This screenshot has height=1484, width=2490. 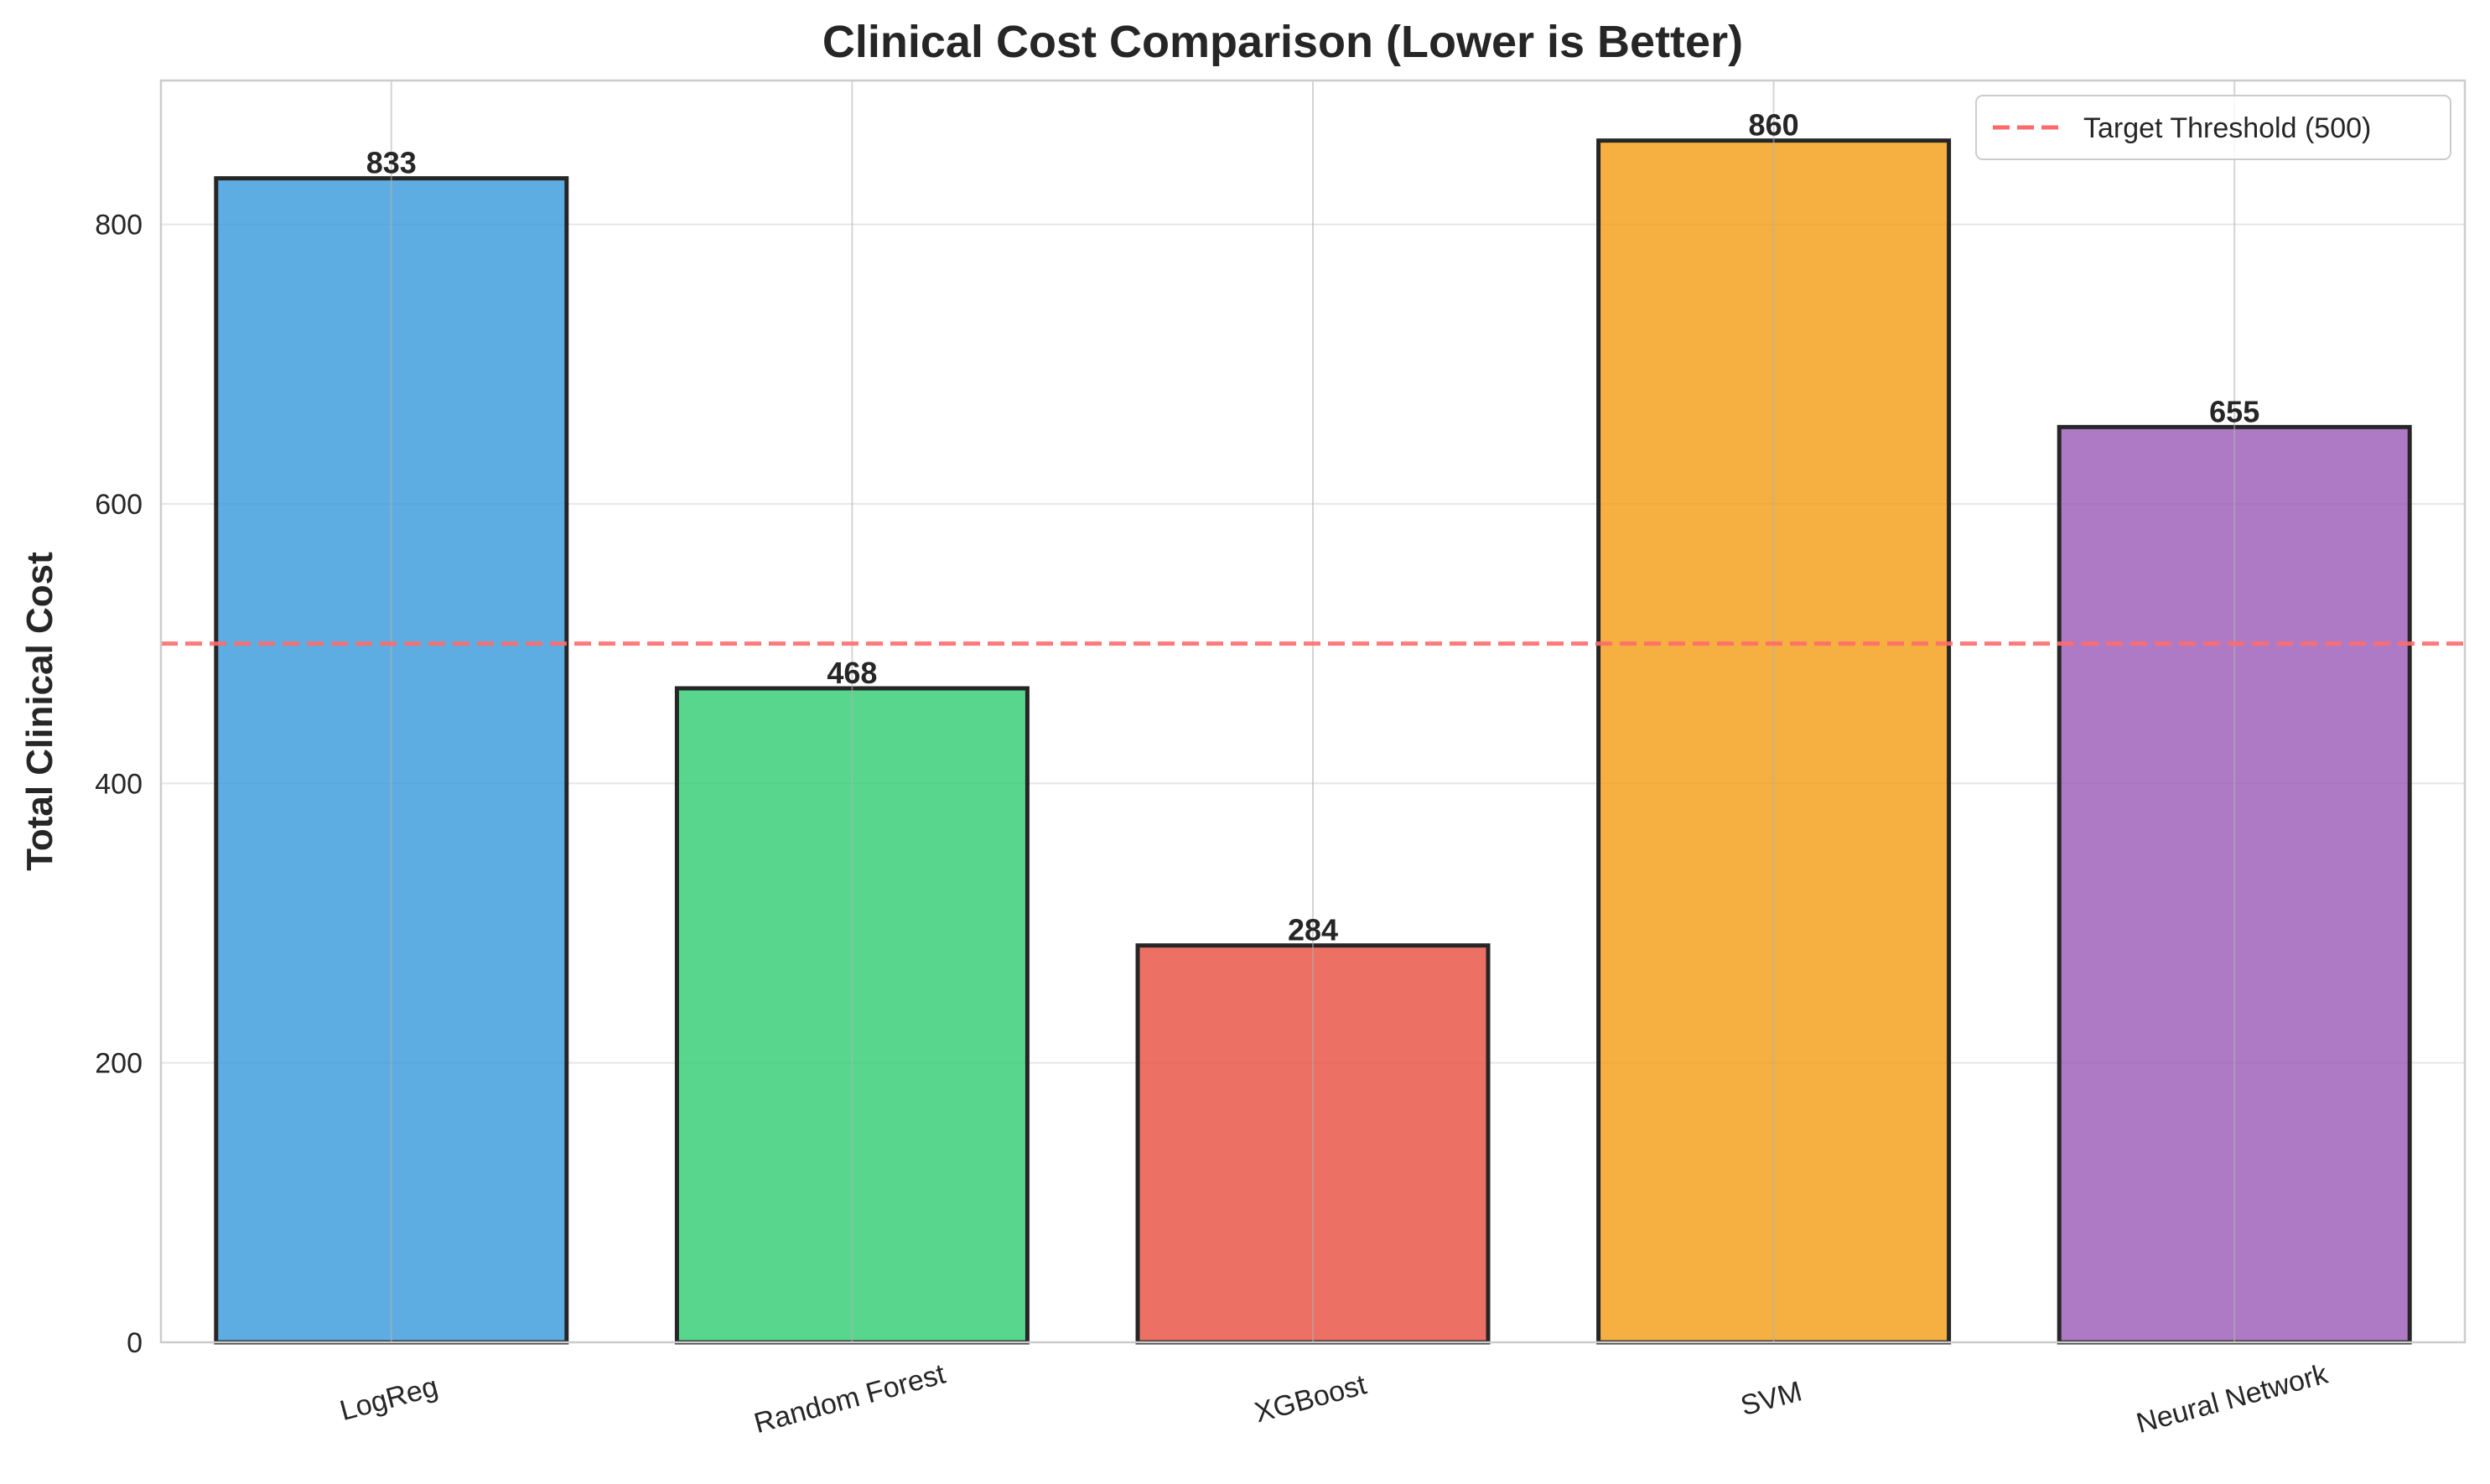 What do you see at coordinates (391, 163) in the screenshot?
I see `value-label: 833` at bounding box center [391, 163].